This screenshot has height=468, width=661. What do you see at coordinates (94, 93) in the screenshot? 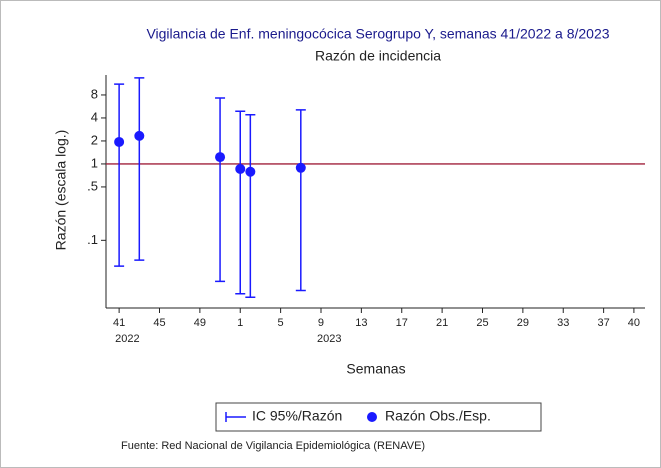
I see `y-tick-label: 8` at bounding box center [94, 93].